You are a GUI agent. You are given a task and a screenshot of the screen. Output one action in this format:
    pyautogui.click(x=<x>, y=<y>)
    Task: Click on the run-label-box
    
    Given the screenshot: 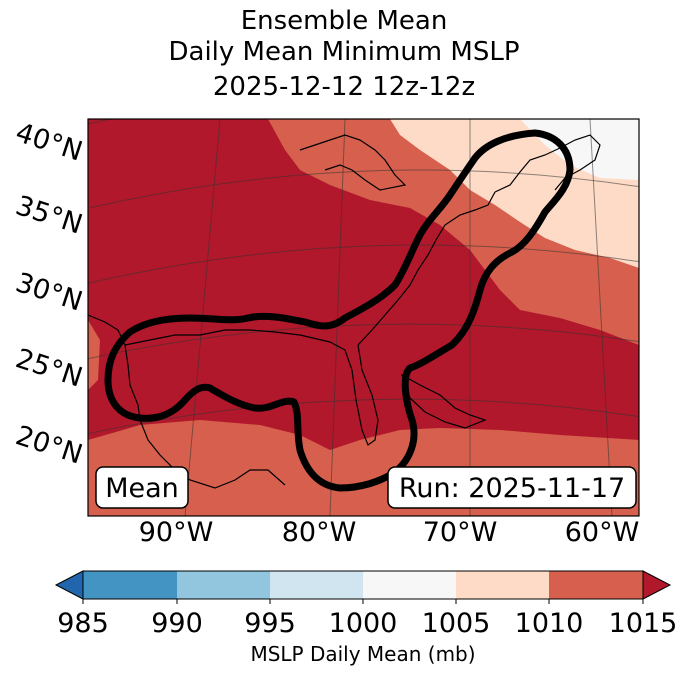 What is the action you would take?
    pyautogui.click(x=512, y=487)
    